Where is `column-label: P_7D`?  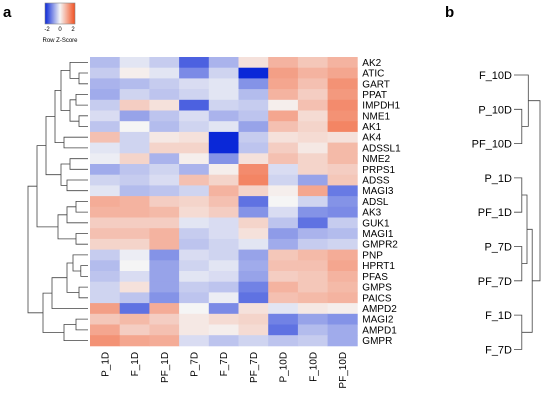
column-label: P_7D is located at coordinates (194, 364).